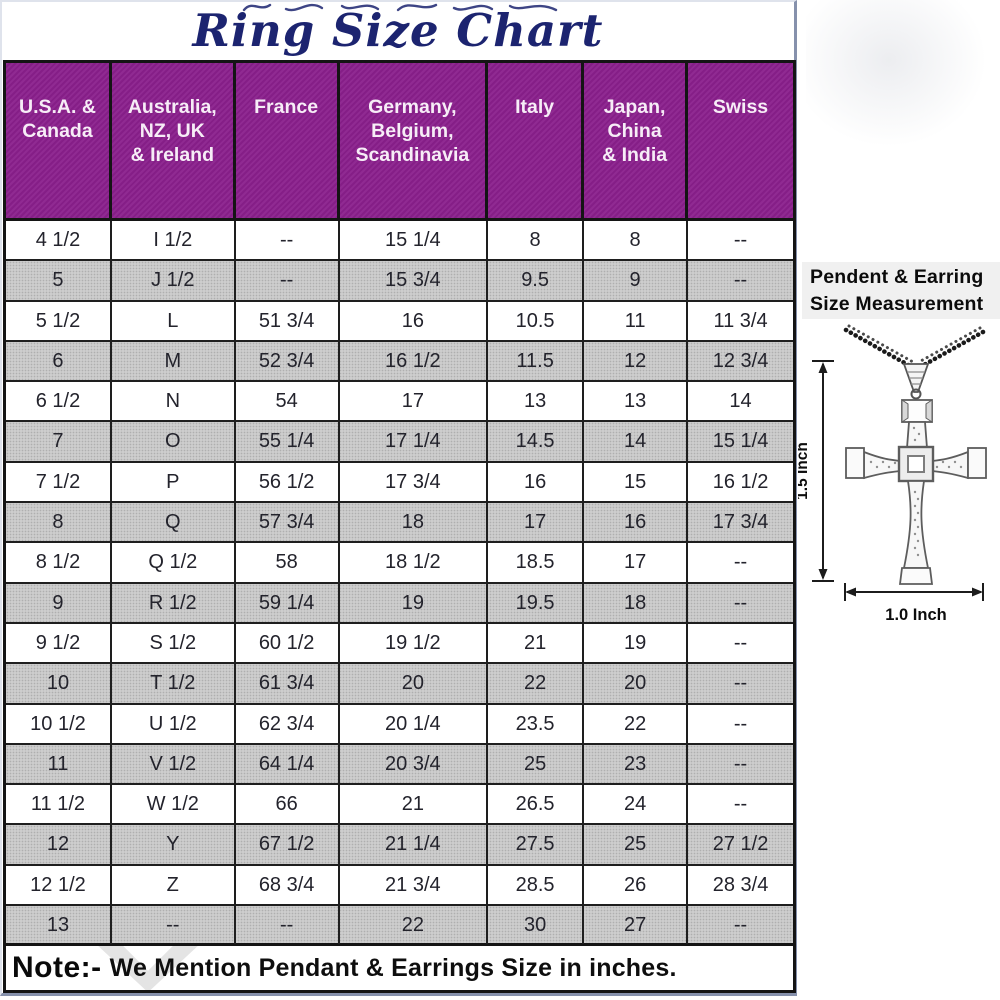 This screenshot has width=1000, height=1000. What do you see at coordinates (399, 644) in the screenshot?
I see `table-row: 9 1/2 S 1/2 60 1/2 19 1/2 21 19 --` at bounding box center [399, 644].